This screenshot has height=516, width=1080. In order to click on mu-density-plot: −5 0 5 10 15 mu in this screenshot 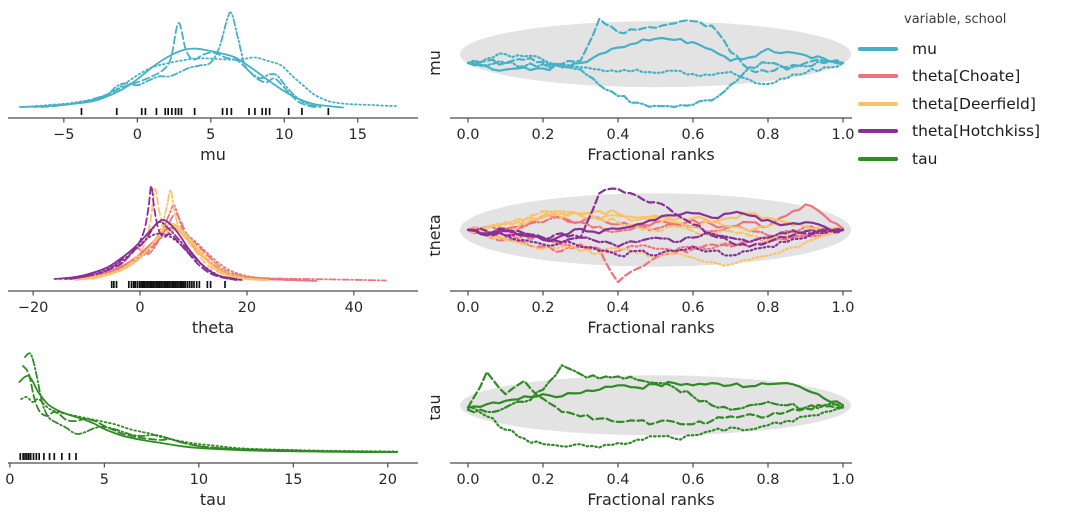, I will do `click(213, 87)`.